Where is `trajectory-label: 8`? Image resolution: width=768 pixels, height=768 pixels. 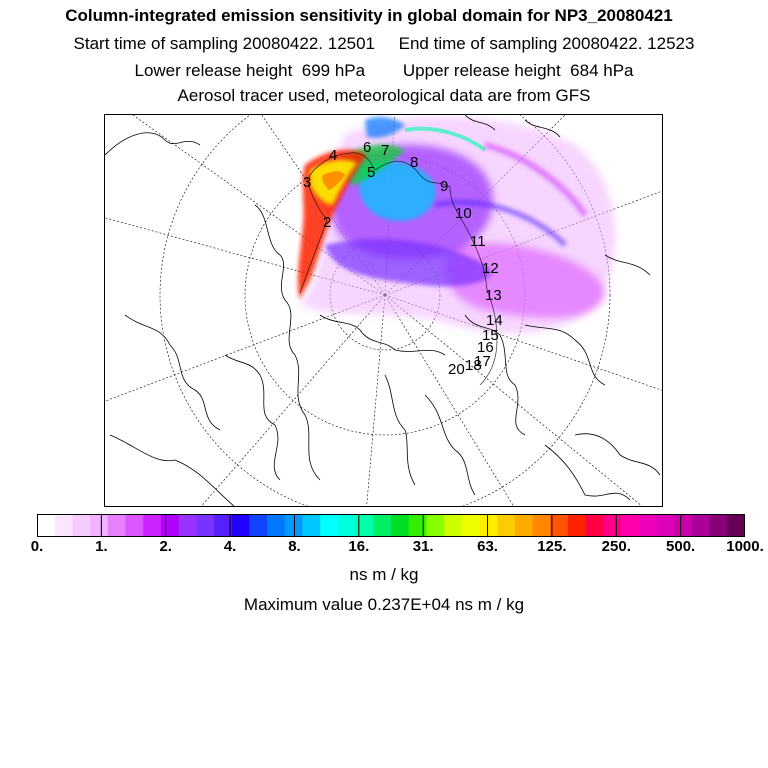
trajectory-label: 8 is located at coordinates (414, 162).